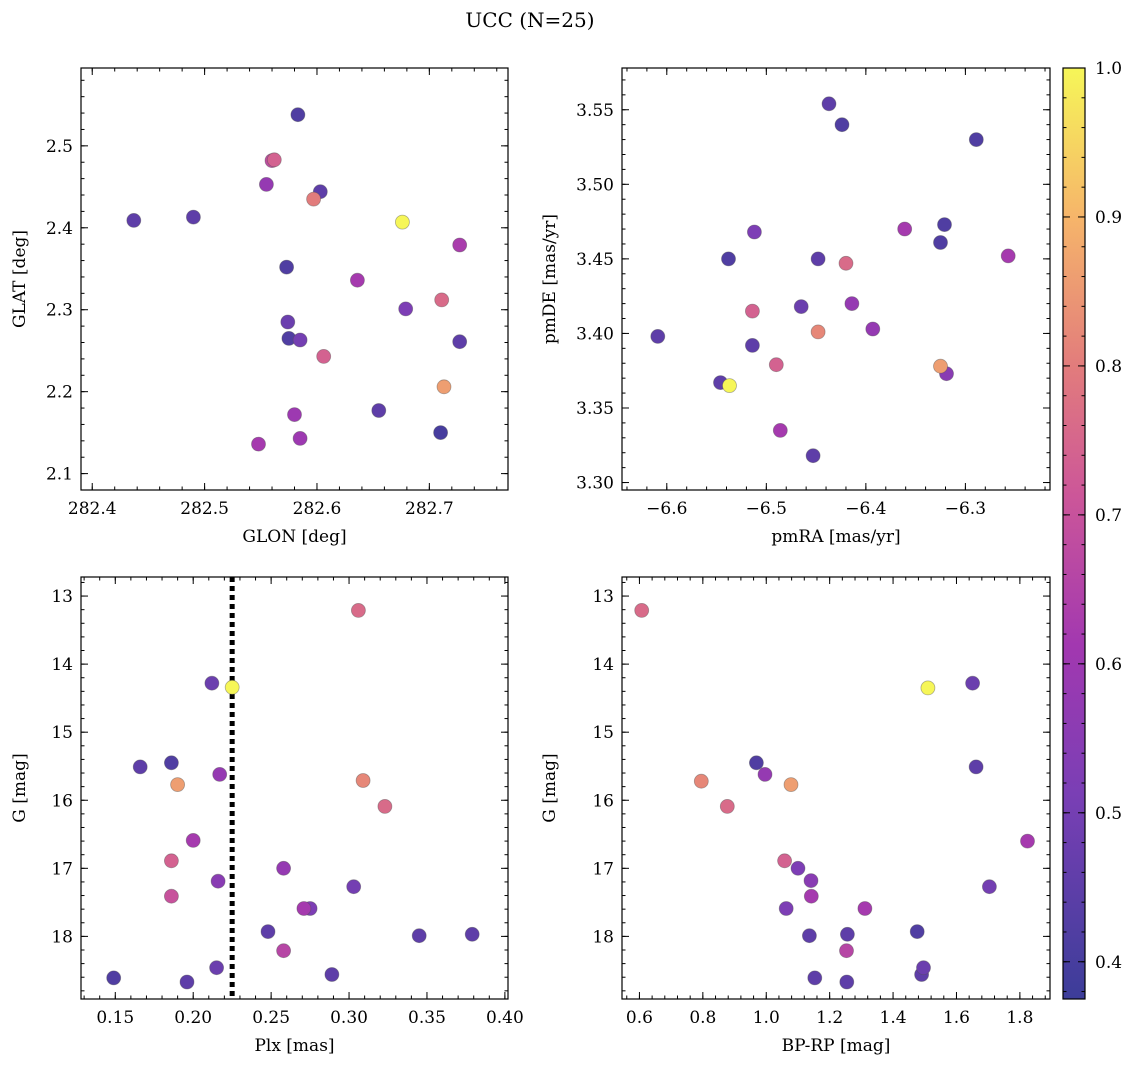 Image resolution: width=1136 pixels, height=1067 pixels. Describe the element at coordinates (271, 1018) in the screenshot. I see `x-tick-label: 0.25` at that location.